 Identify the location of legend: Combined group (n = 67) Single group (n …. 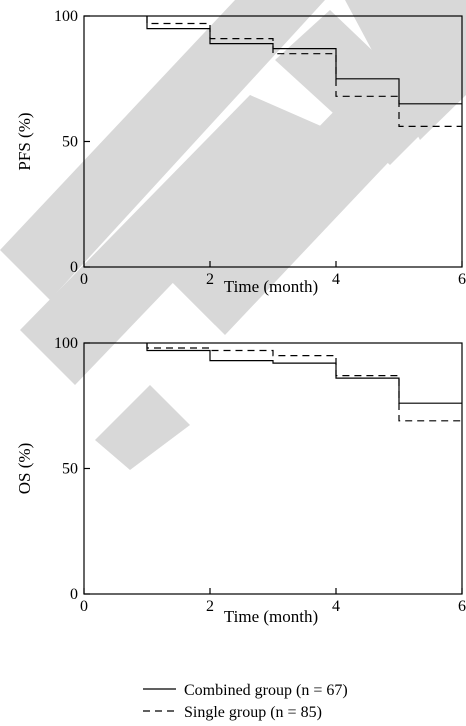
(245, 701).